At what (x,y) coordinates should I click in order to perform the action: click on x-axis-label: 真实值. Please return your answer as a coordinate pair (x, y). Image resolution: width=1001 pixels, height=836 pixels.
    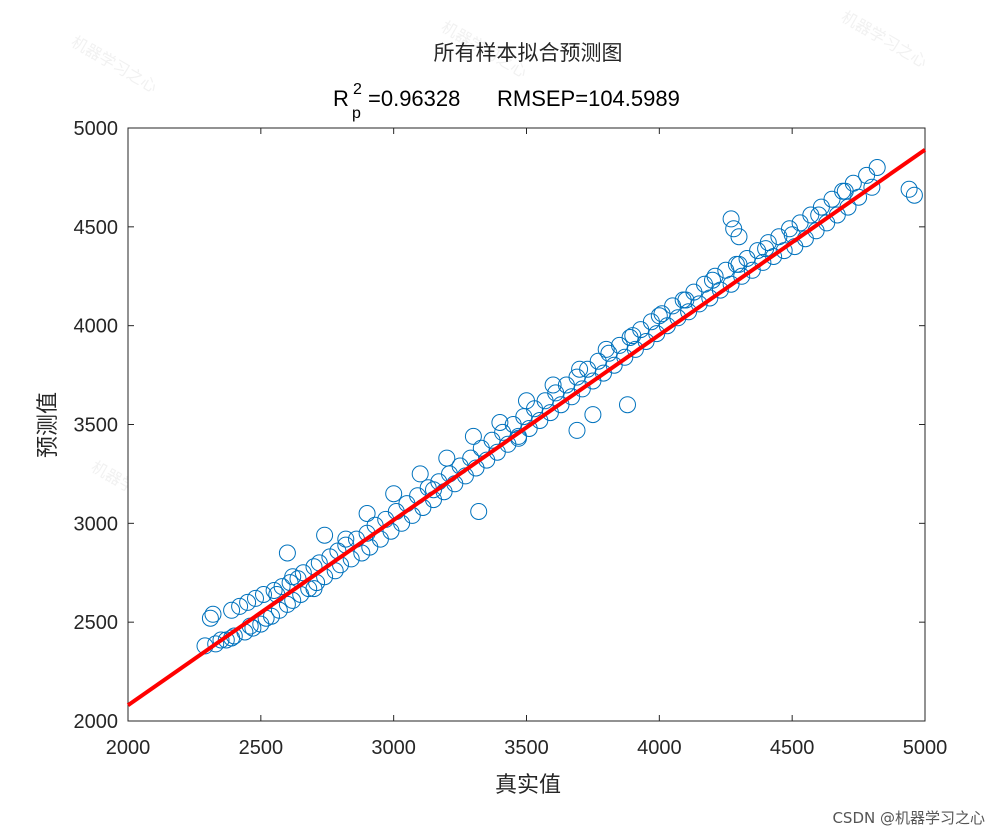
    Looking at the image, I should click on (528, 785).